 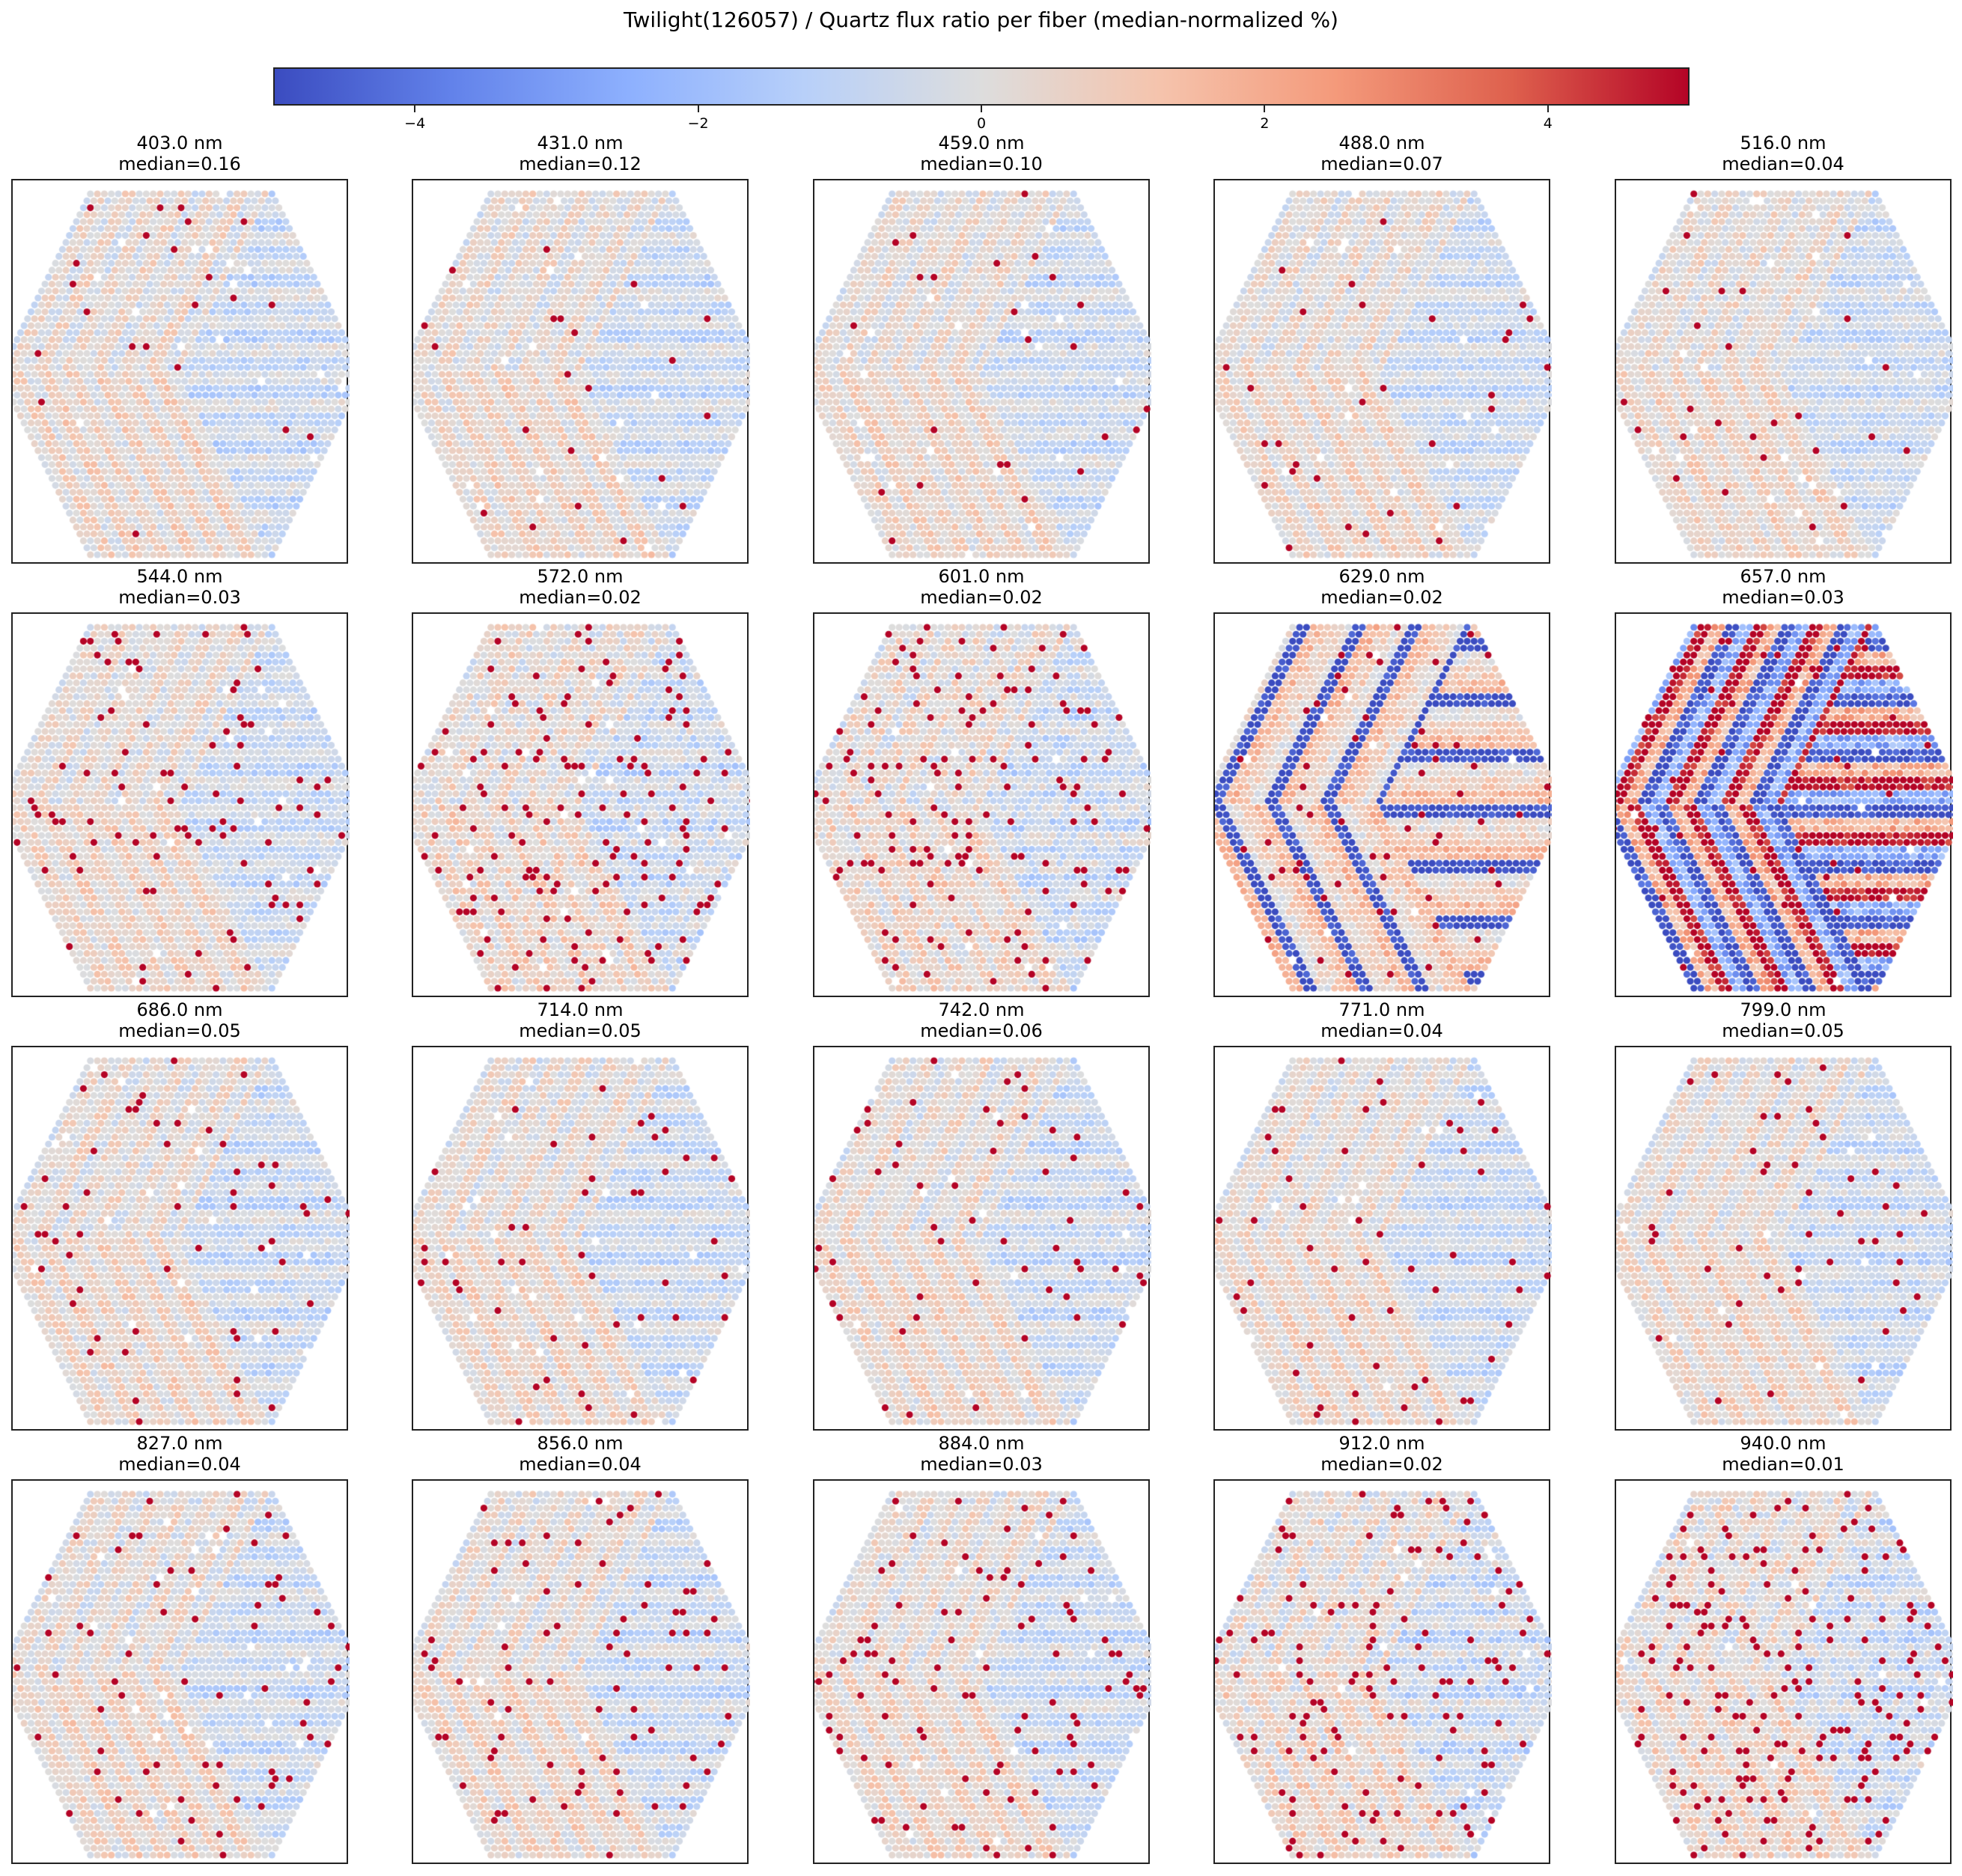 What do you see at coordinates (580, 1009) in the screenshot?
I see `panel-wavelength: 714.0 nm` at bounding box center [580, 1009].